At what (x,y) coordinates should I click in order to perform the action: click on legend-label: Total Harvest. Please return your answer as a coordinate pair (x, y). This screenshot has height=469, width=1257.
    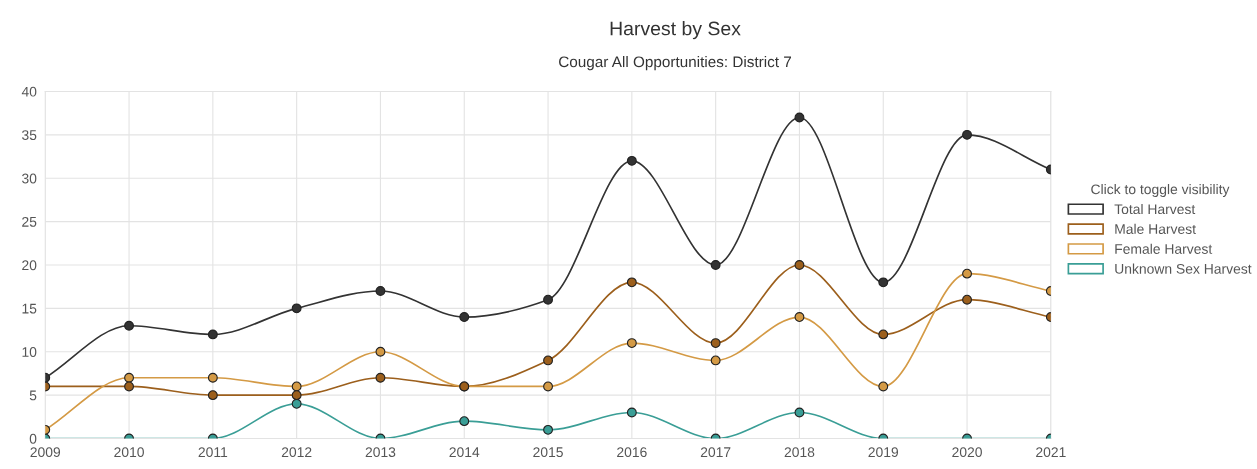
    Looking at the image, I should click on (1155, 209).